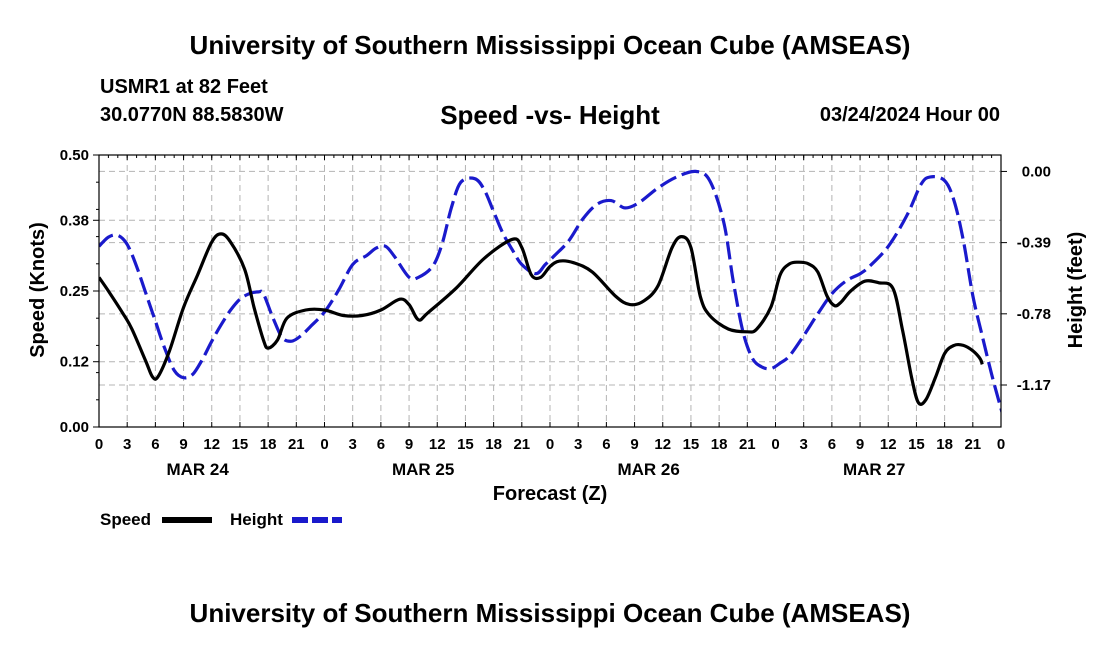 This screenshot has height=650, width=1100. I want to click on legend-height-label: Height, so click(256, 519).